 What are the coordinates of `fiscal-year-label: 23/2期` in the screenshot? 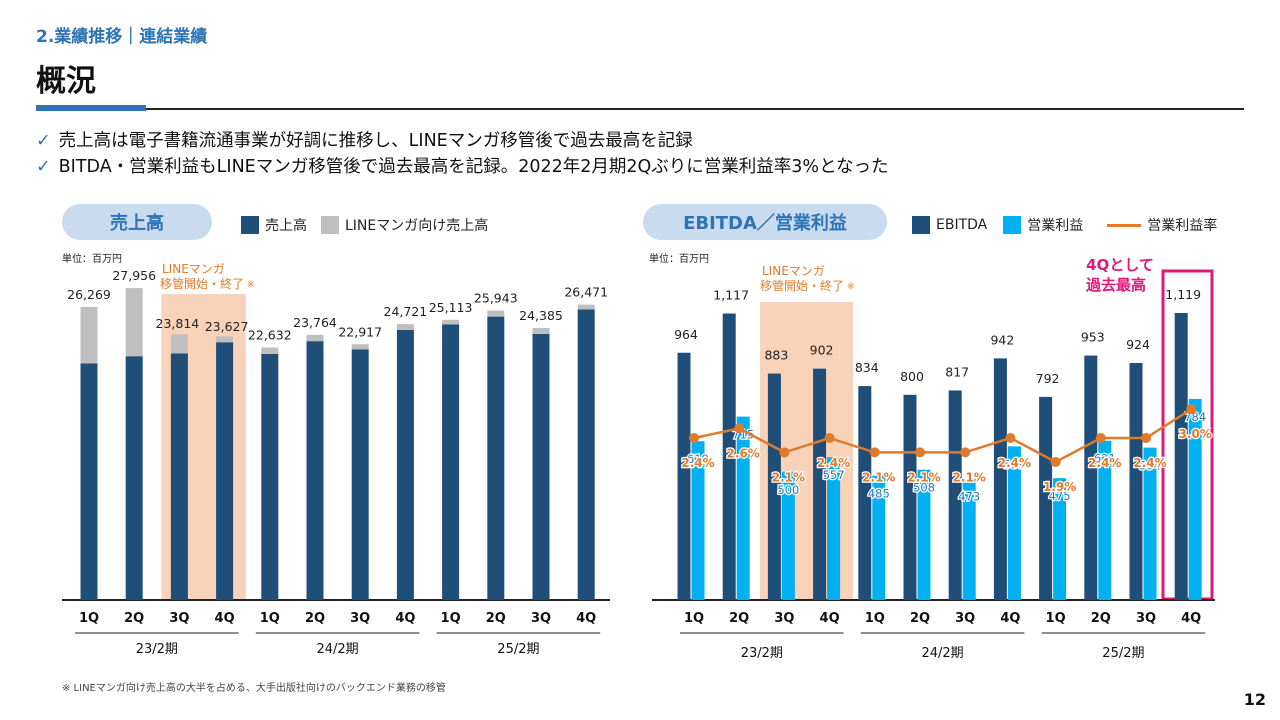 It's located at (157, 649).